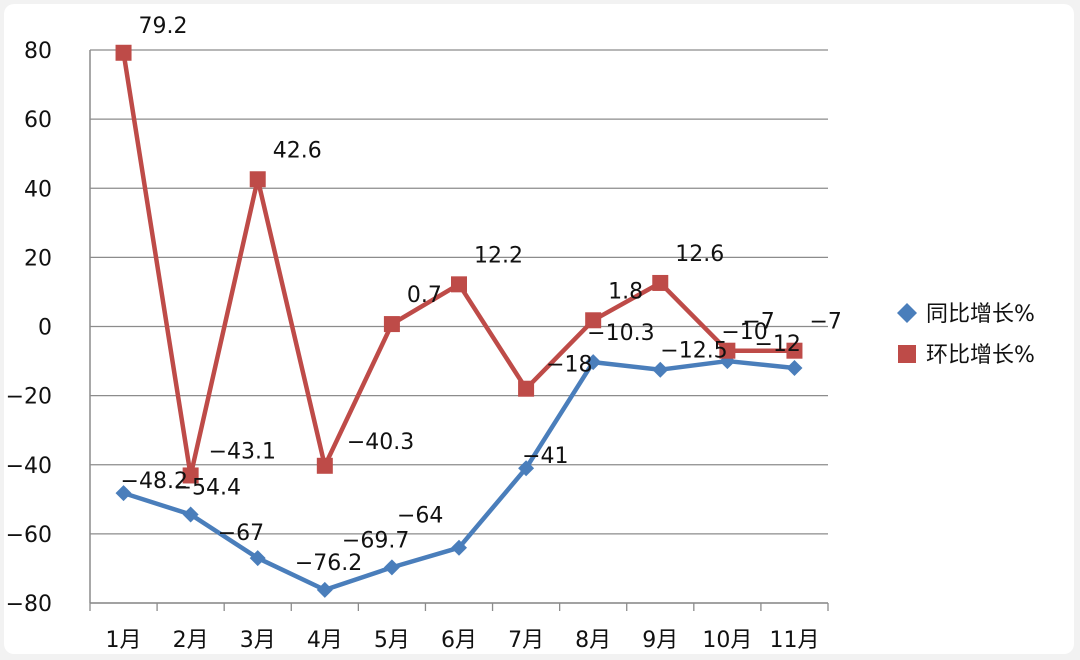  Describe the element at coordinates (154, 481) in the screenshot. I see `data-label: −48.2` at that location.